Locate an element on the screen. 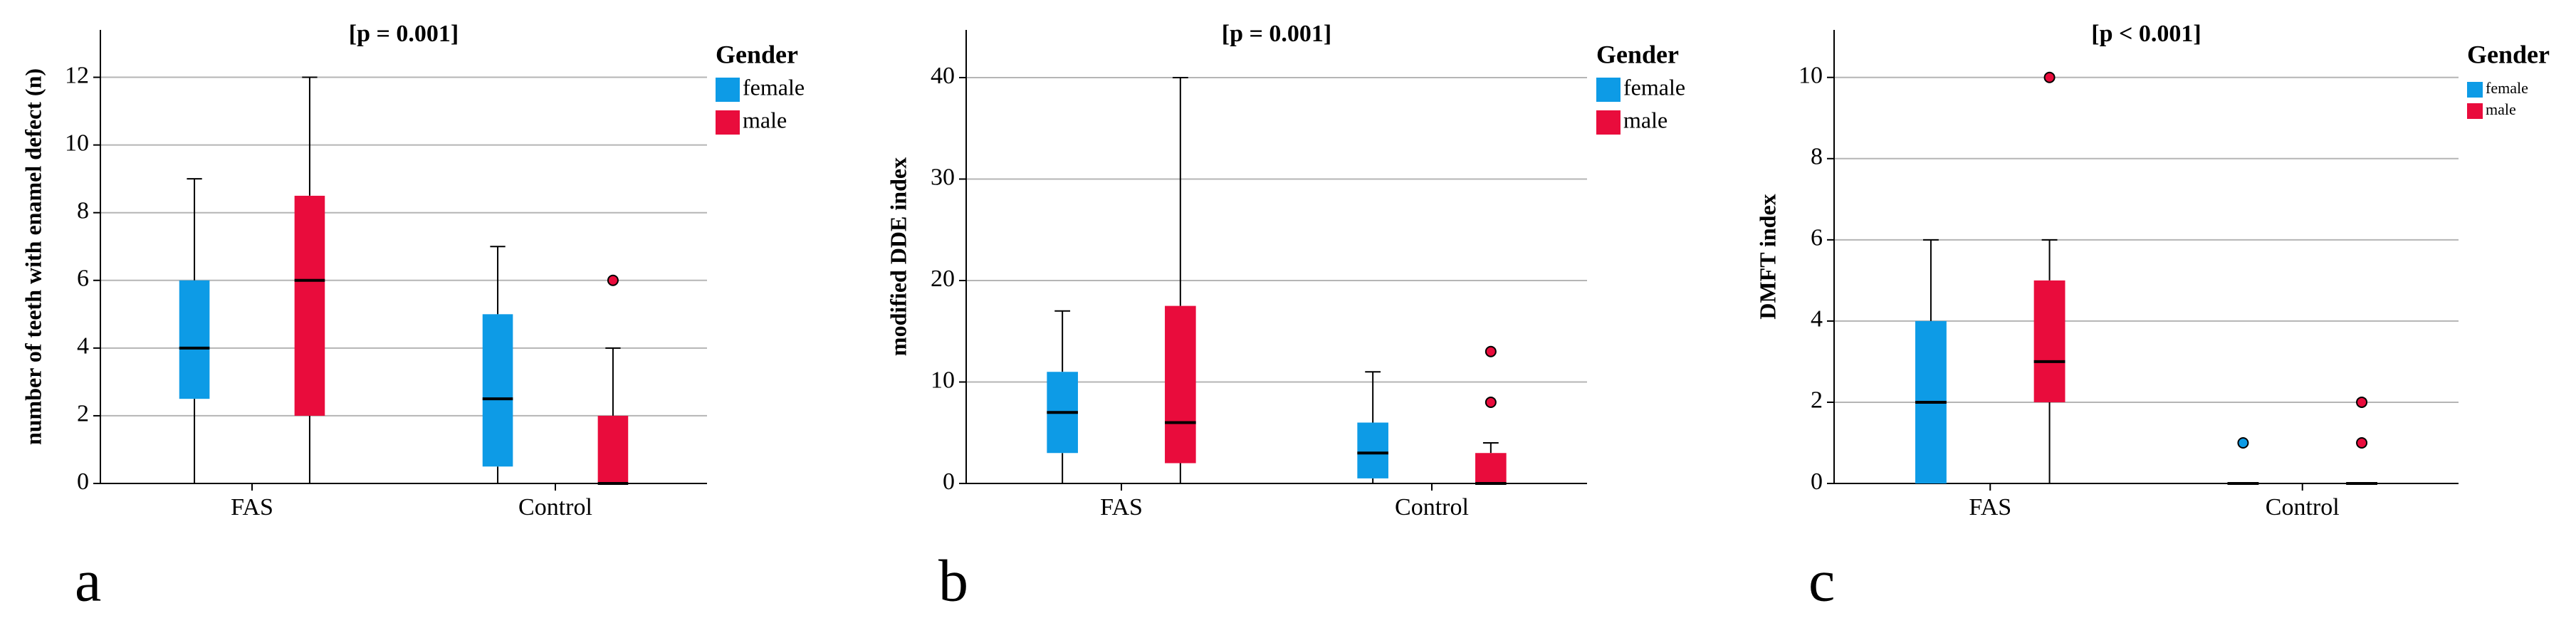  y-axis-label: DMFT index is located at coordinates (1767, 256).